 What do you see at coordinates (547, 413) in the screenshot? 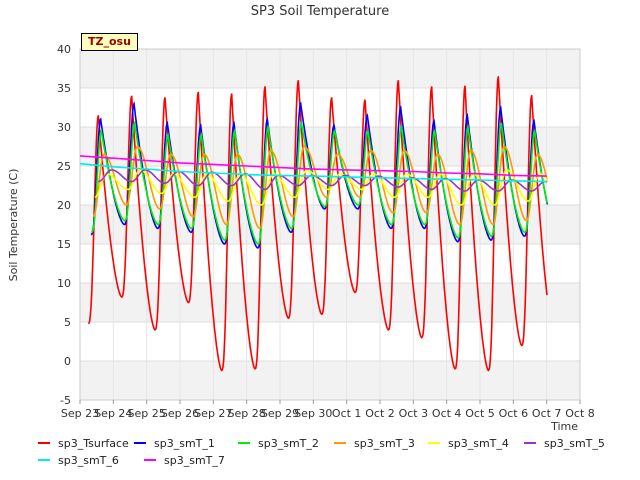
I see `x-tick-label: Oct 7` at bounding box center [547, 413].